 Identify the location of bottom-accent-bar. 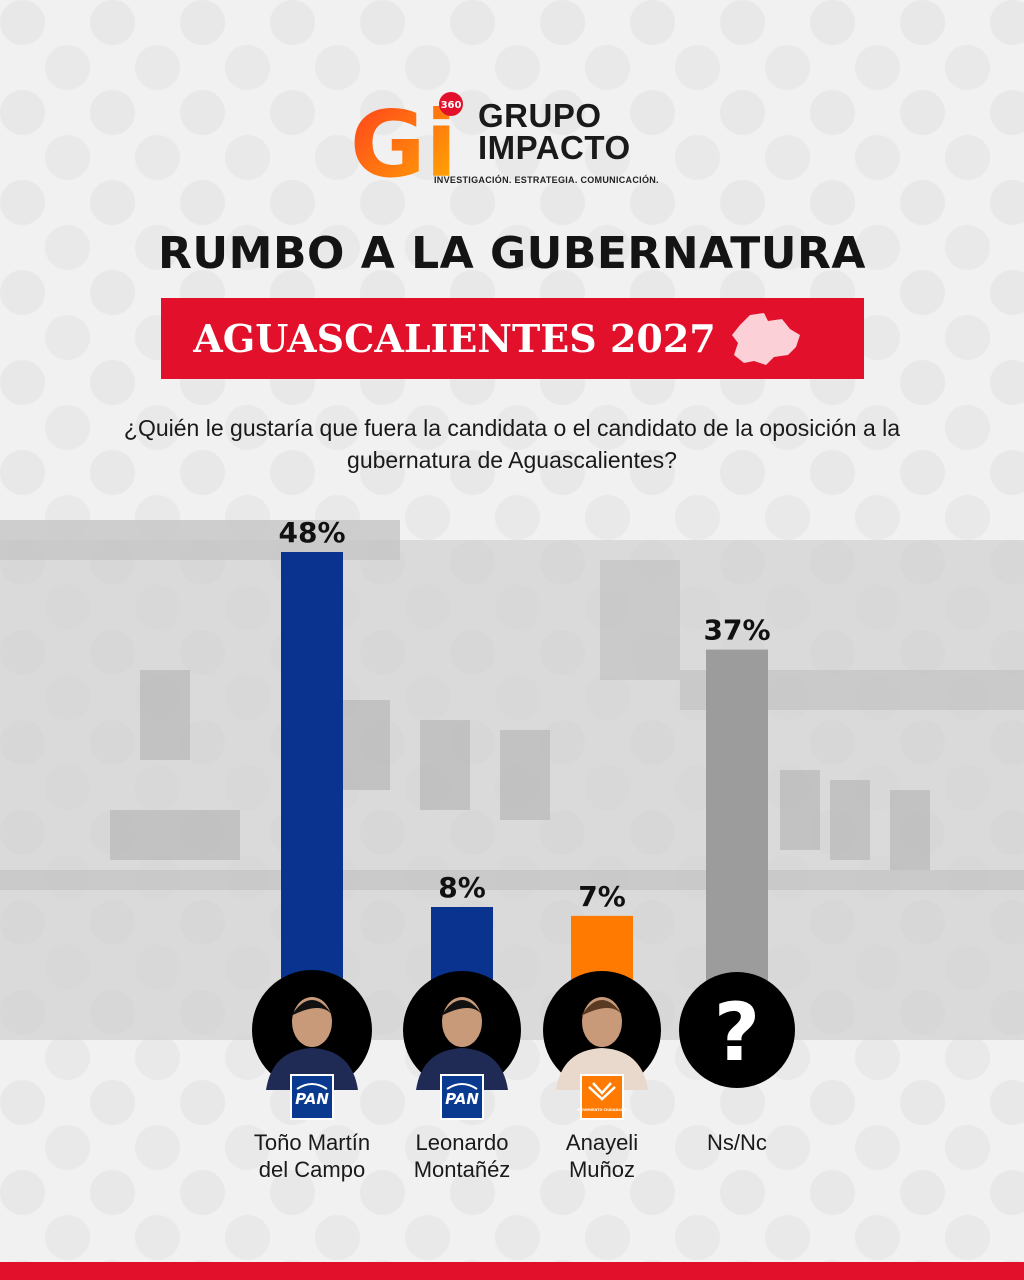
(512, 1271).